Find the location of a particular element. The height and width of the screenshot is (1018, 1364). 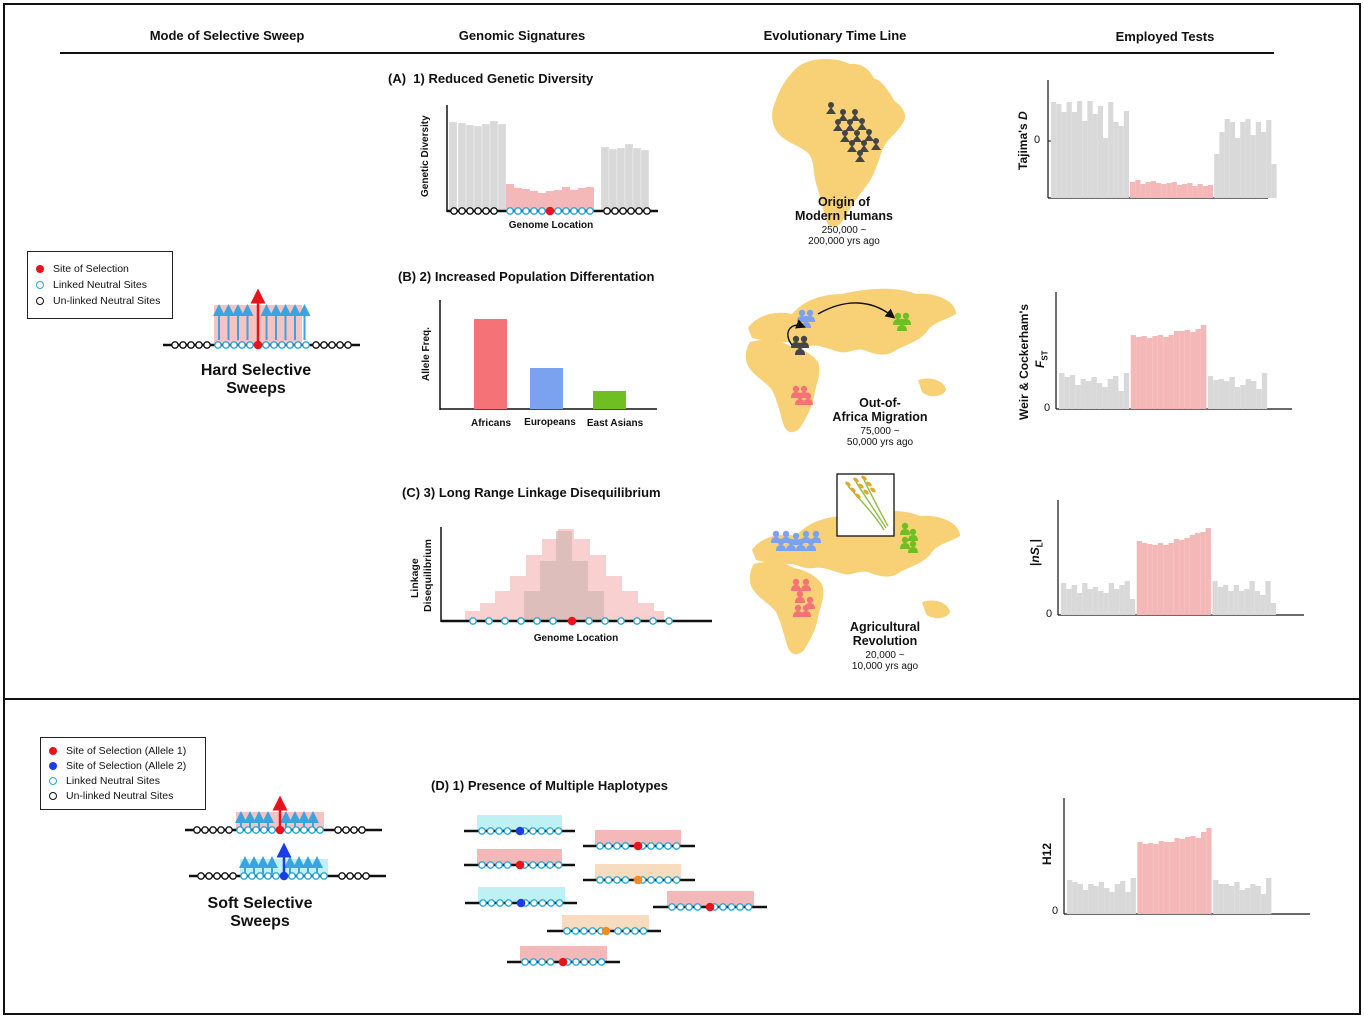

test-tajima-tick: 0 is located at coordinates (1037, 140).